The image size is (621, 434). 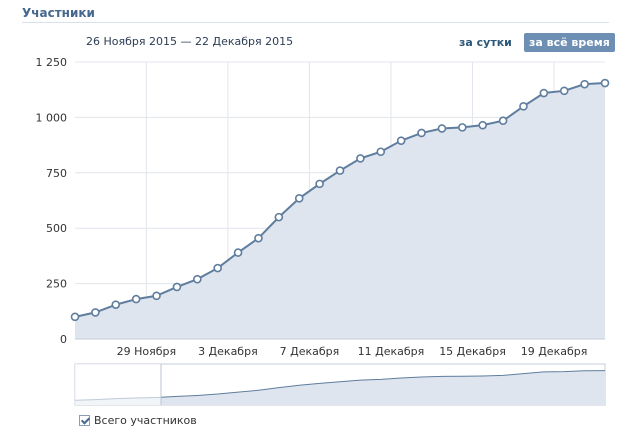 What do you see at coordinates (118, 384) in the screenshot?
I see `navigator-shade` at bounding box center [118, 384].